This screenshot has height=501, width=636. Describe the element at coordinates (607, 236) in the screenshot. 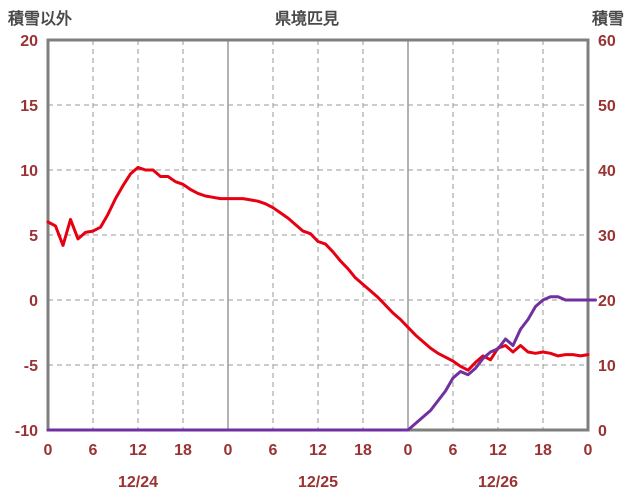

I see `right-tick-label: 30` at that location.